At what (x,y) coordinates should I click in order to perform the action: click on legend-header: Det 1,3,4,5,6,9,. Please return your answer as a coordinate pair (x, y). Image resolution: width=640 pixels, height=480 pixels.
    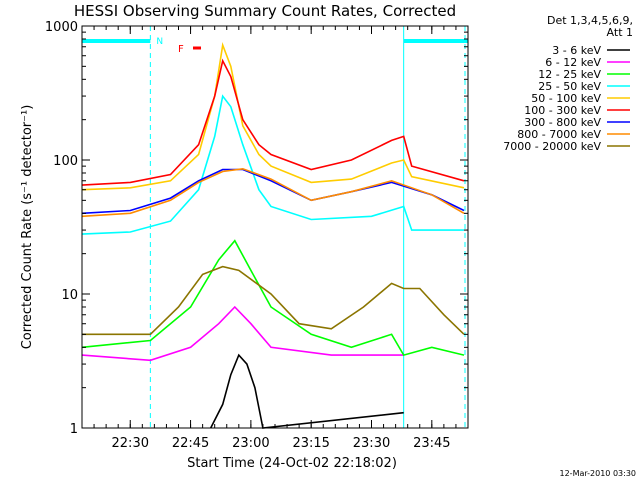
    Looking at the image, I should click on (590, 20).